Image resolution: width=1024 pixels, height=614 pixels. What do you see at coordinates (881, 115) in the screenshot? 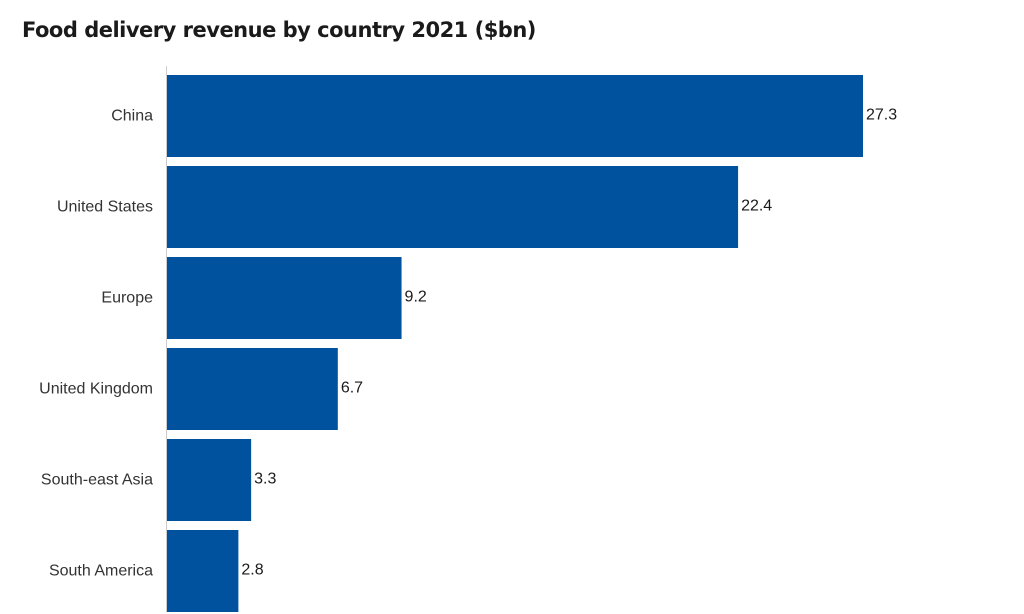
I see `value-label: 27.3` at bounding box center [881, 115].